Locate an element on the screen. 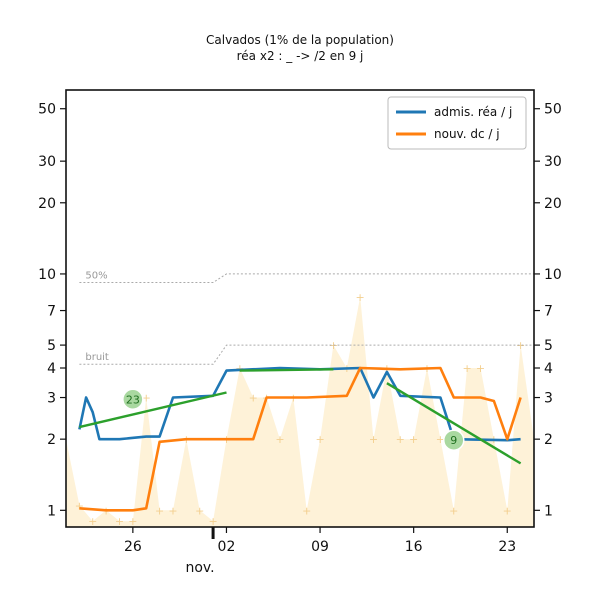  y-tick-label-left: 10 is located at coordinates (47, 275).